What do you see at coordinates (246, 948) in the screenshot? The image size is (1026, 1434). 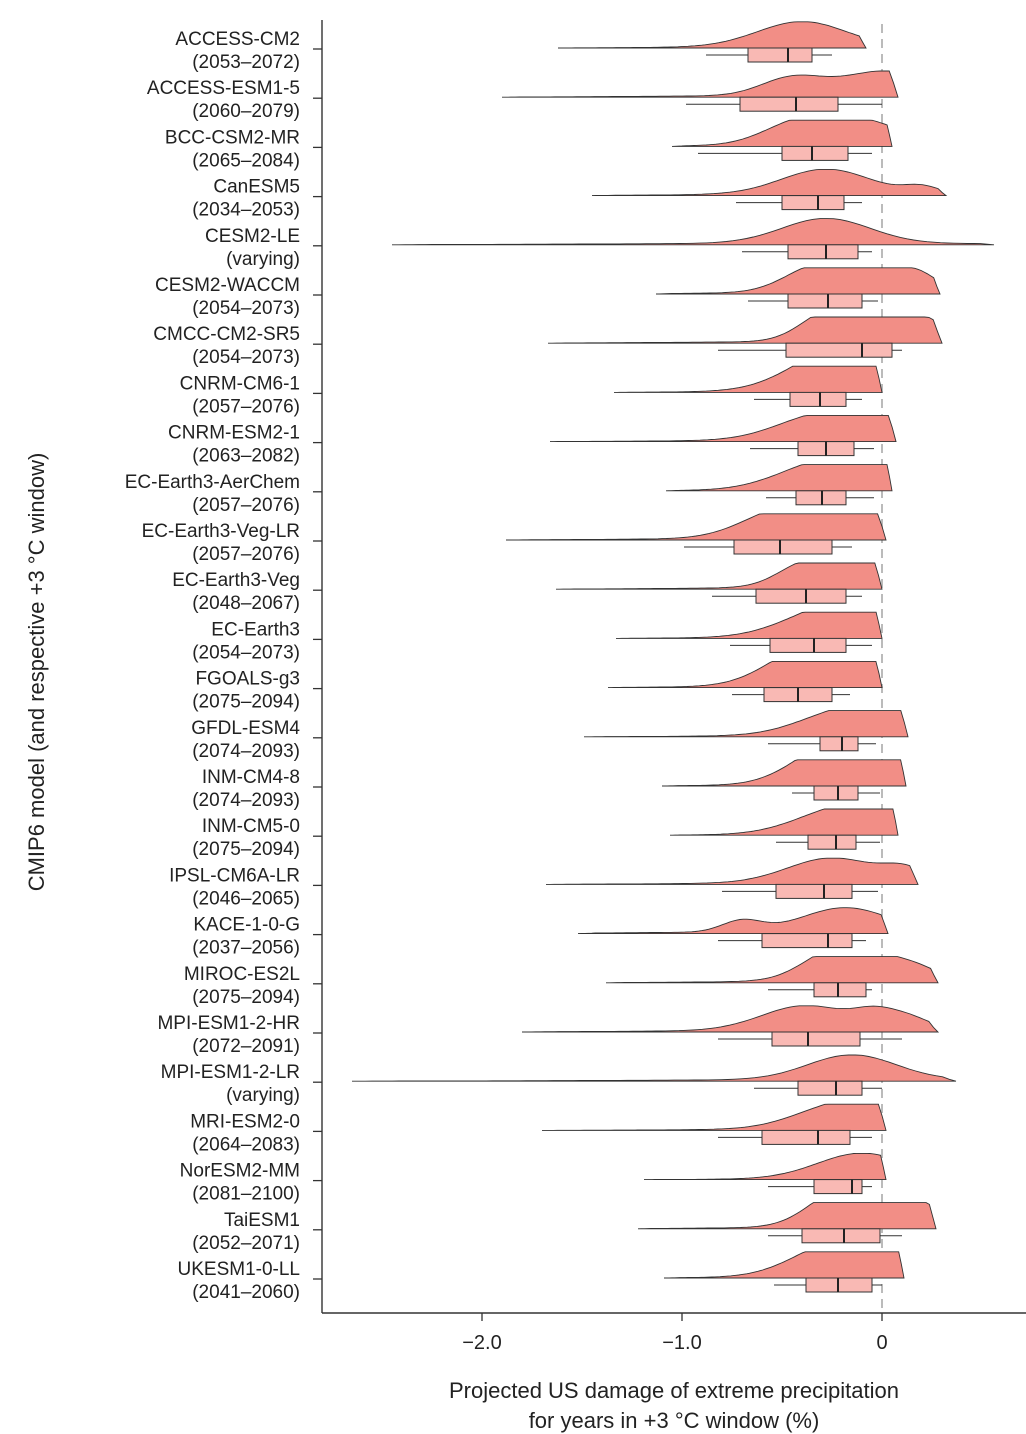 I see `model-window-label: (2037–2056)` at bounding box center [246, 948].